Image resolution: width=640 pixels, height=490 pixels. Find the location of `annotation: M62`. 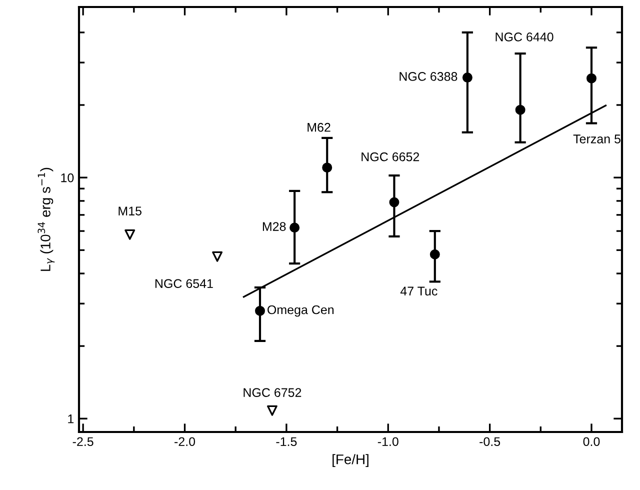

annotation: M62 is located at coordinates (319, 127).